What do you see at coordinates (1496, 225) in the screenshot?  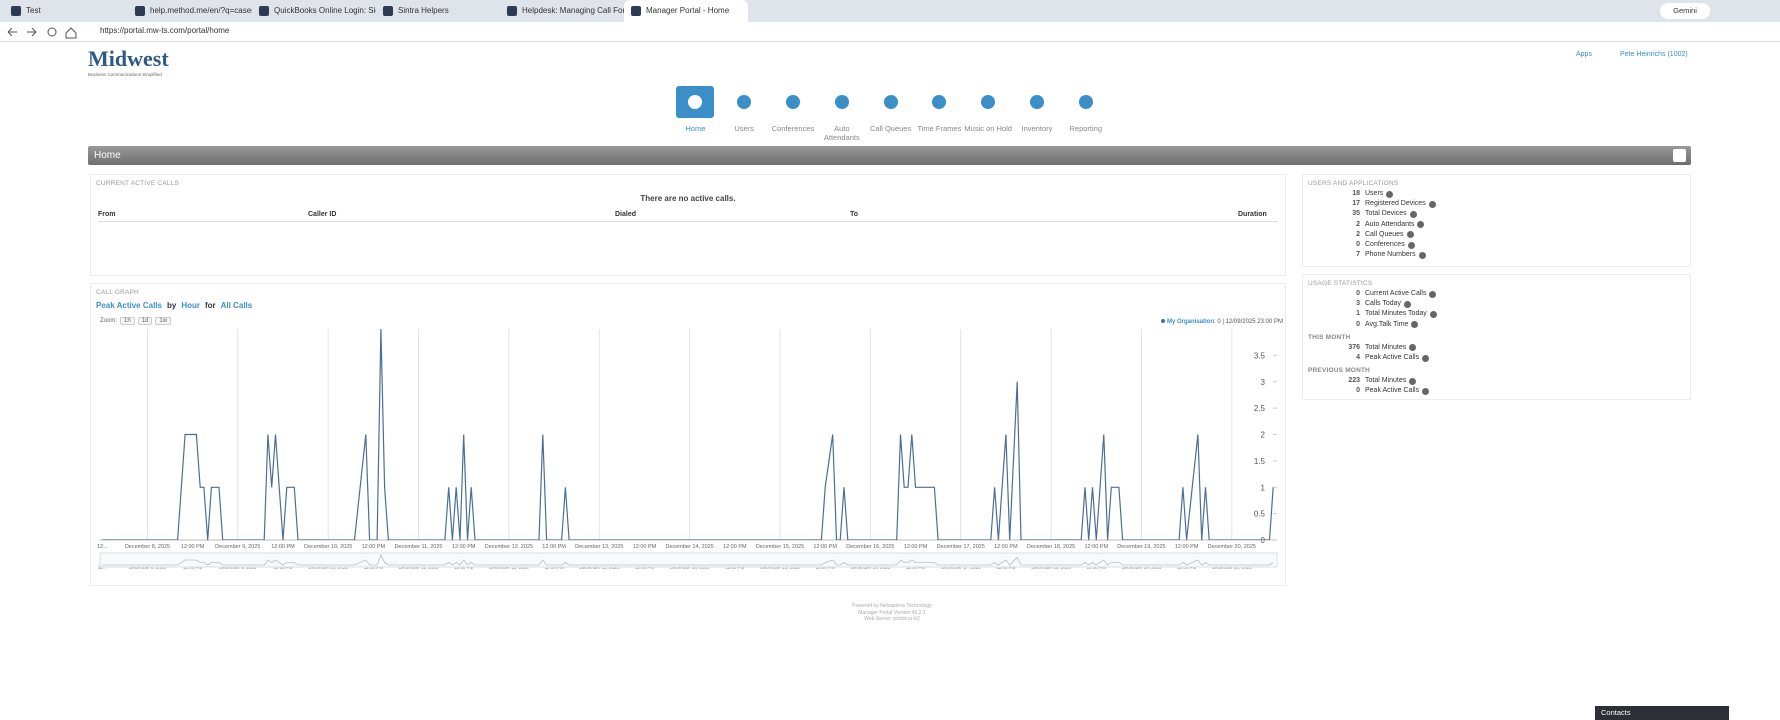 I see `stat-row: 2 Auto Attendants` at bounding box center [1496, 225].